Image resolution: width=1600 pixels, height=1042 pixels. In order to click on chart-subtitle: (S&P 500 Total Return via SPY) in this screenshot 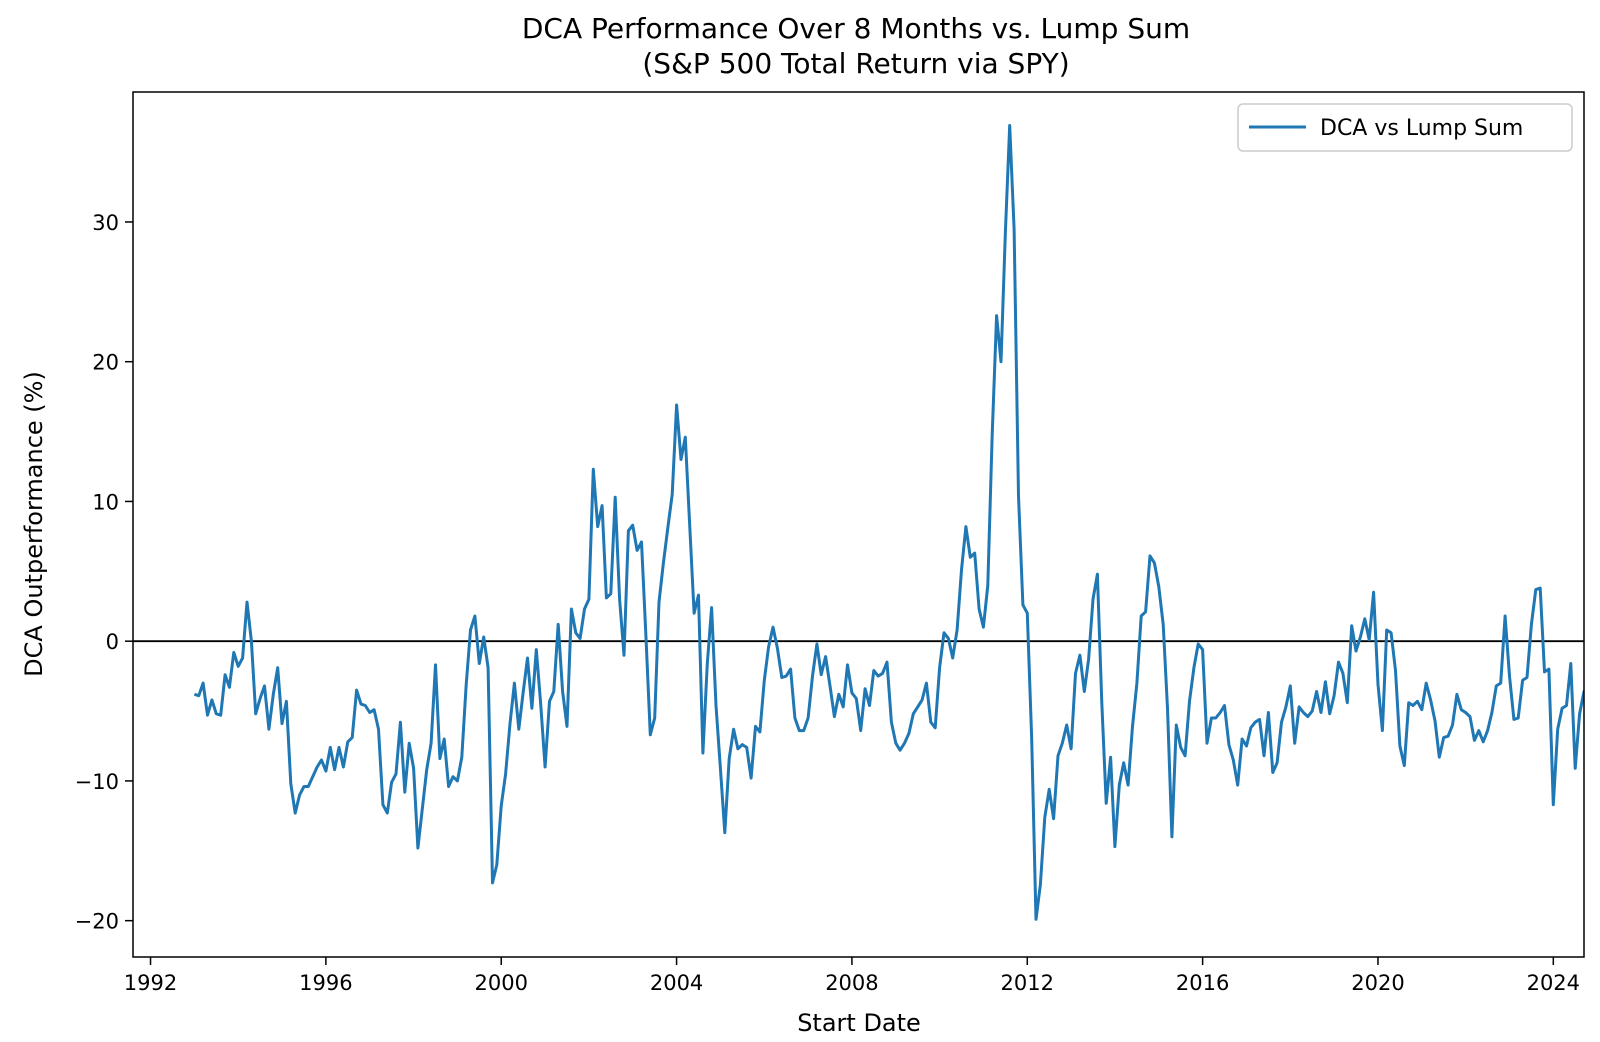, I will do `click(855, 63)`.